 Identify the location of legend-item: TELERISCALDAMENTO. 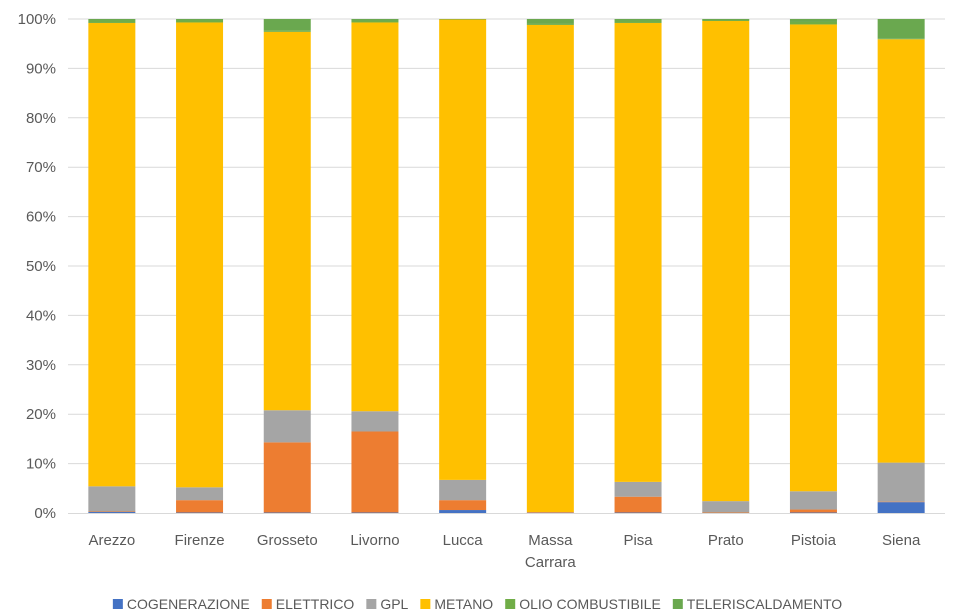
(757, 604).